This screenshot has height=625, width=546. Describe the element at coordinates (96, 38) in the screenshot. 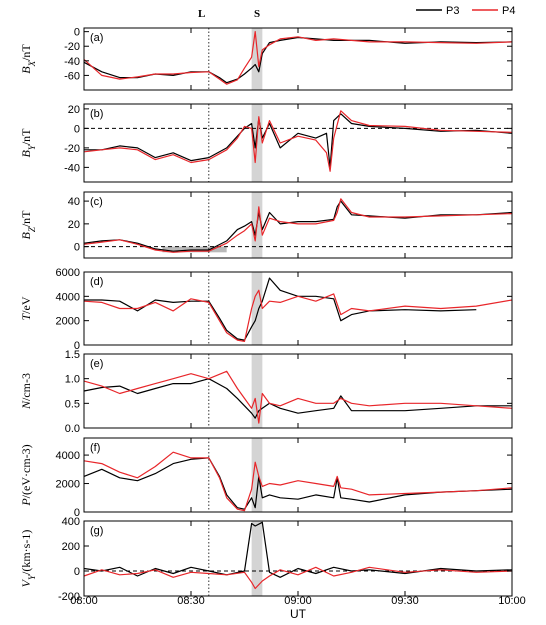

I see `panel-label: (a)` at that location.